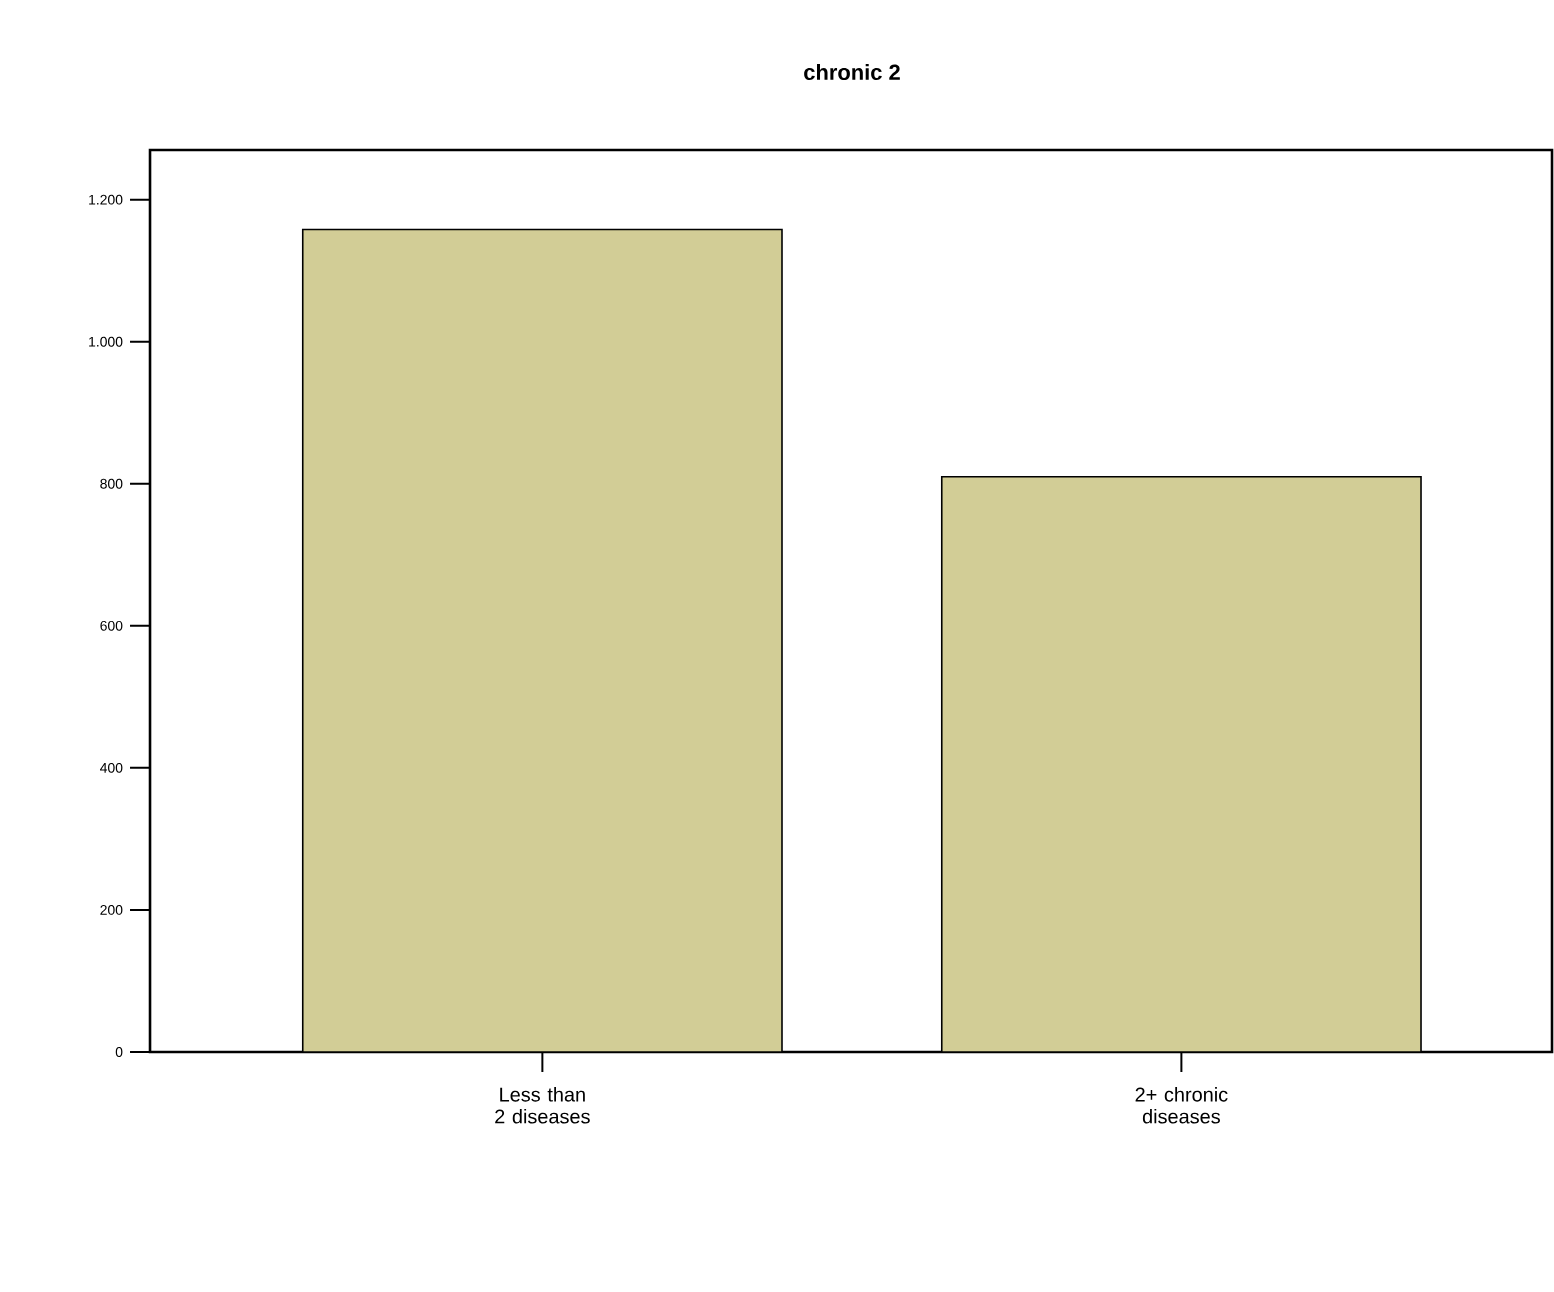 The width and height of the screenshot is (1554, 1292). I want to click on x-tick-label: 2+ chronic diseases, so click(1181, 1105).